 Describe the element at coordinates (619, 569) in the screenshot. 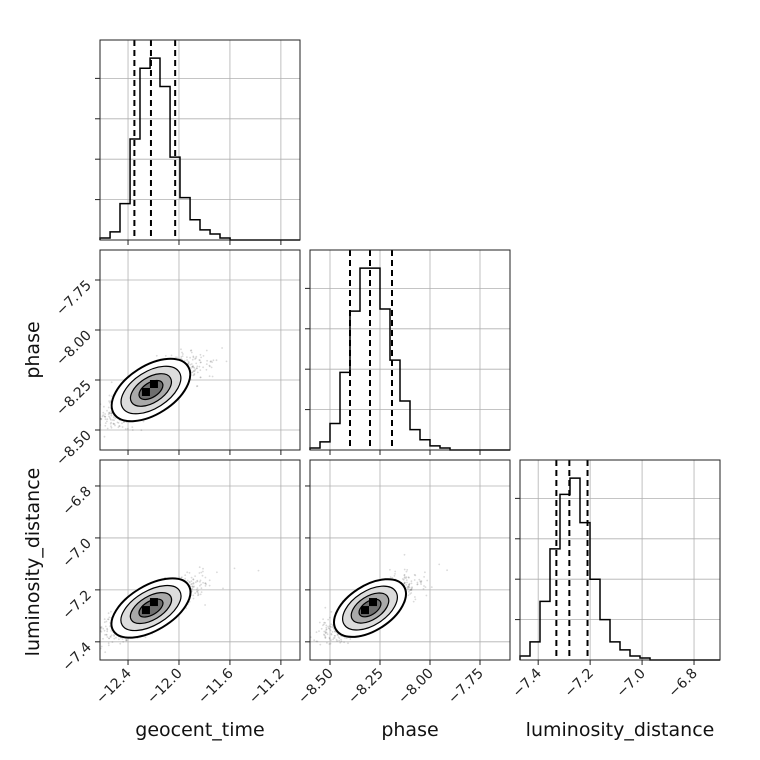

I see `histogram-luminosity-distance` at that location.